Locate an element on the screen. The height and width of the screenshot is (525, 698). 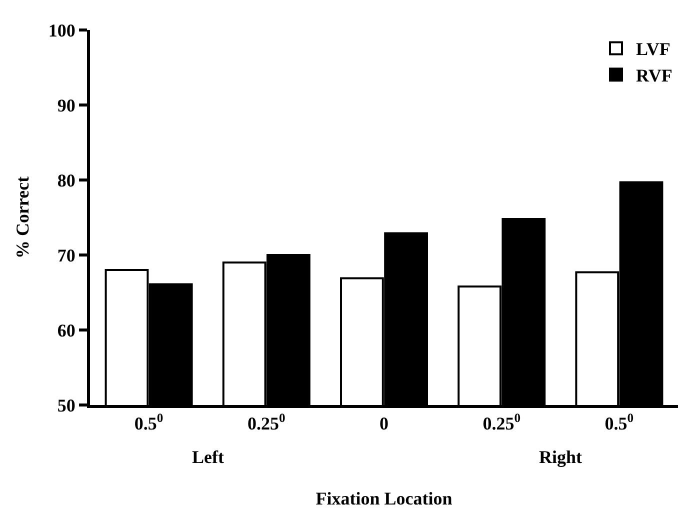
legend-label: LVF is located at coordinates (653, 49).